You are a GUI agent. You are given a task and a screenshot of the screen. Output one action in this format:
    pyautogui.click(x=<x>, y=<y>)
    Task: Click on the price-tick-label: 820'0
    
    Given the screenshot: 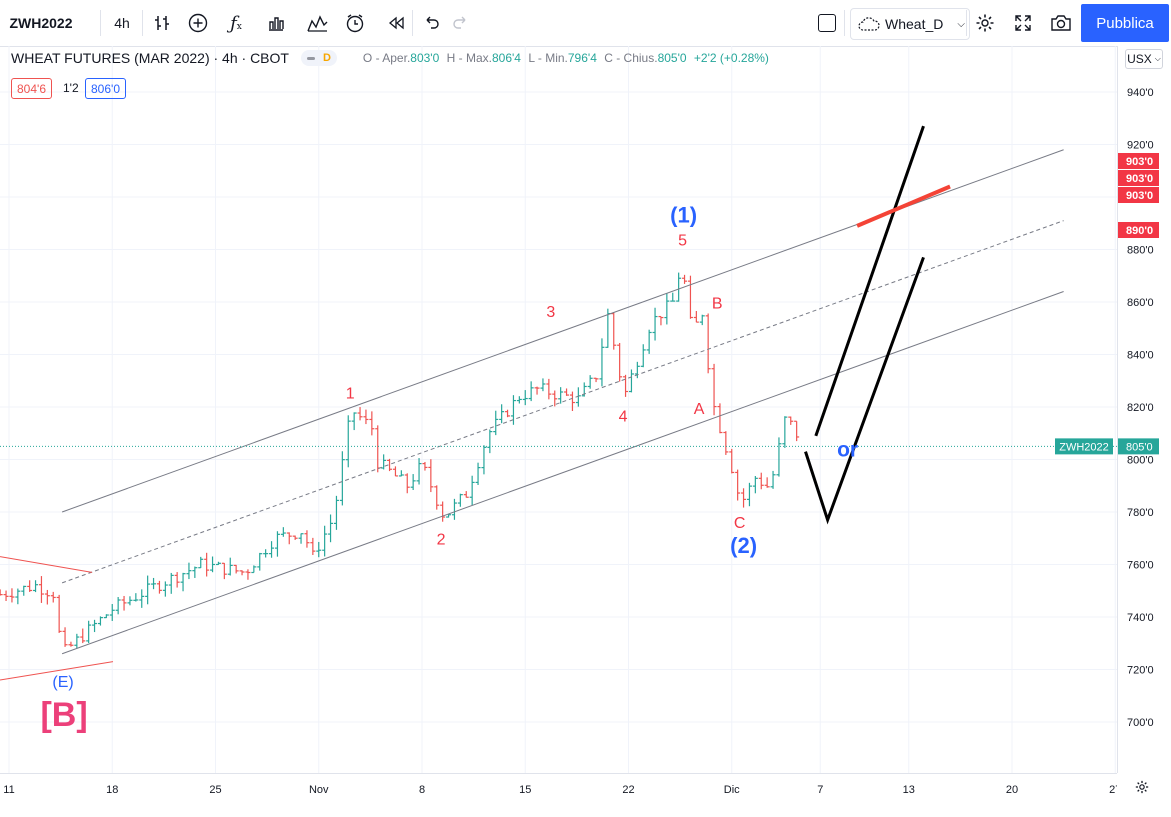 What is the action you would take?
    pyautogui.click(x=1140, y=408)
    